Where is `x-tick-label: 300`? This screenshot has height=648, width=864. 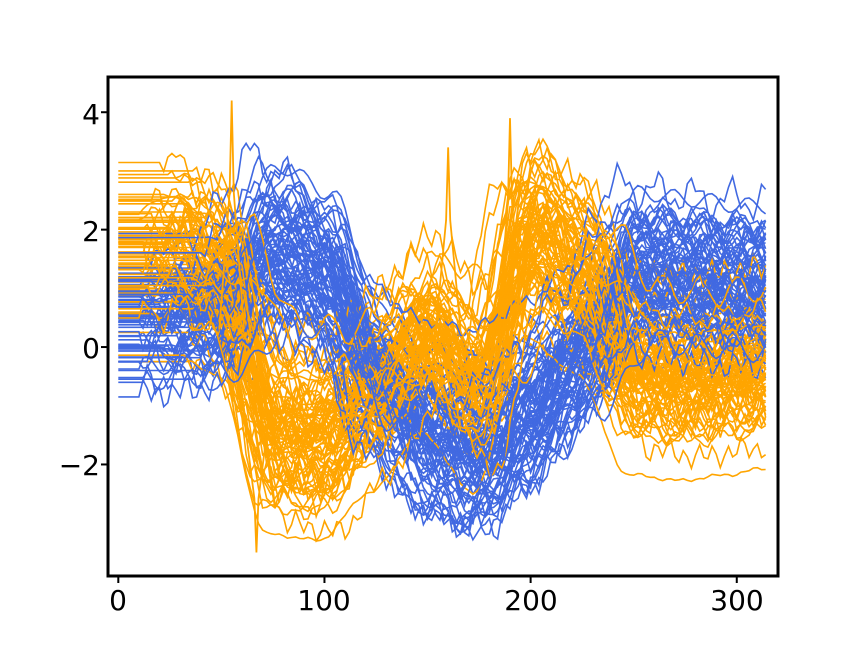 x-tick-label: 300 is located at coordinates (736, 600).